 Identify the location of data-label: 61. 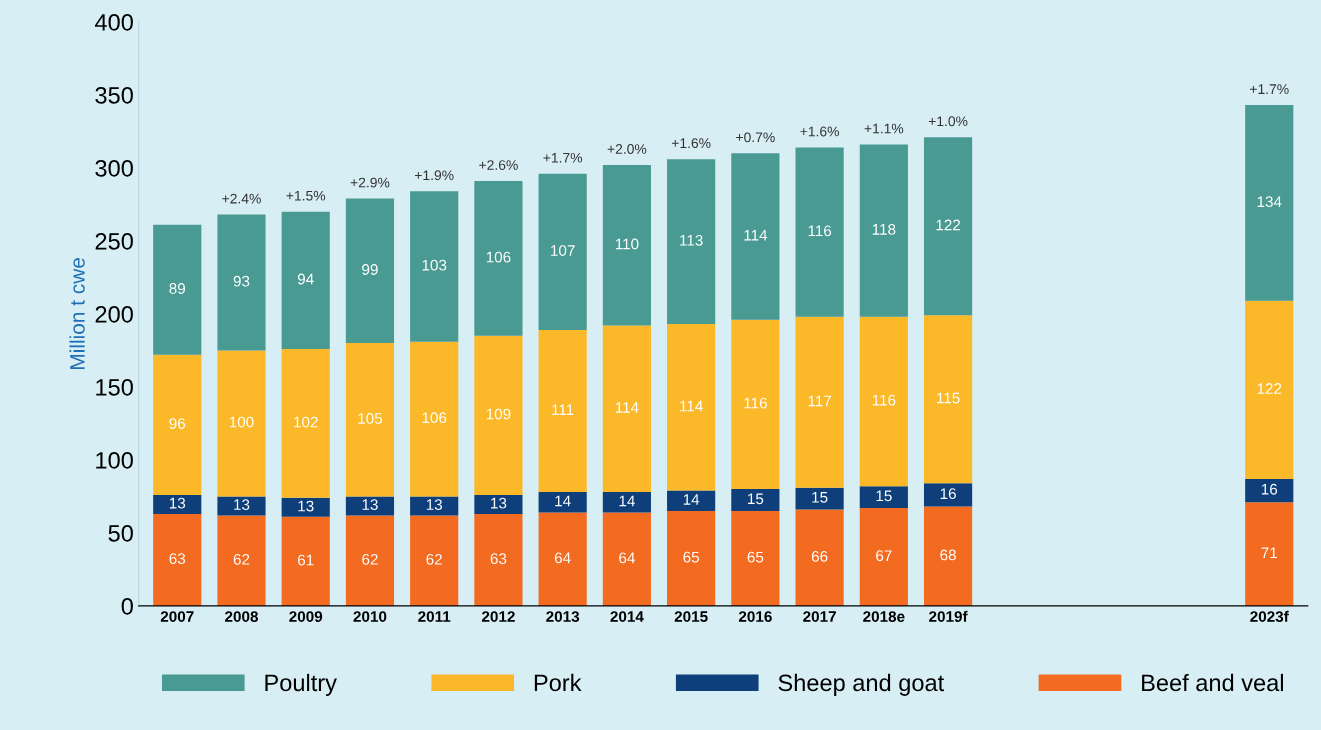
(306, 560).